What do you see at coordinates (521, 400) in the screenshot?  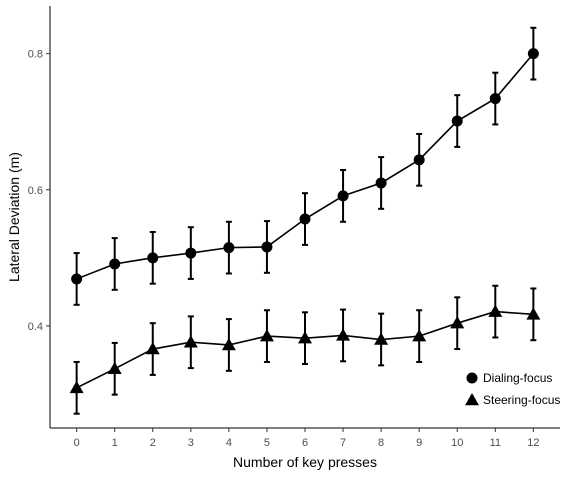 I see `legend-label: Steering-focus` at bounding box center [521, 400].